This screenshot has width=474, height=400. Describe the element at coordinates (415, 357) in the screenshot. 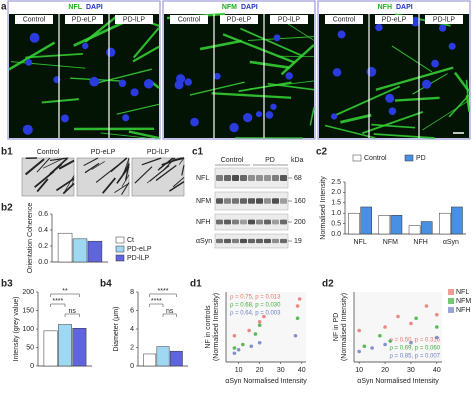

I see `stats-label: ρ = 0.85, p = 0.007` at that location.